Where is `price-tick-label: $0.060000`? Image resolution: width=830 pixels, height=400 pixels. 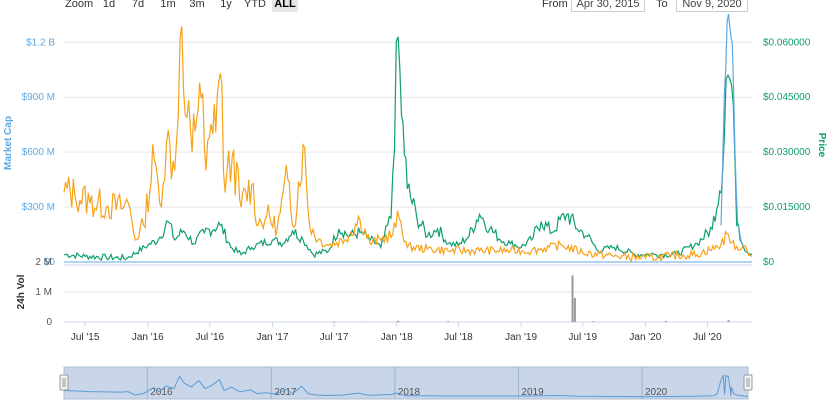
price-tick-label: $0.060000 is located at coordinates (787, 42).